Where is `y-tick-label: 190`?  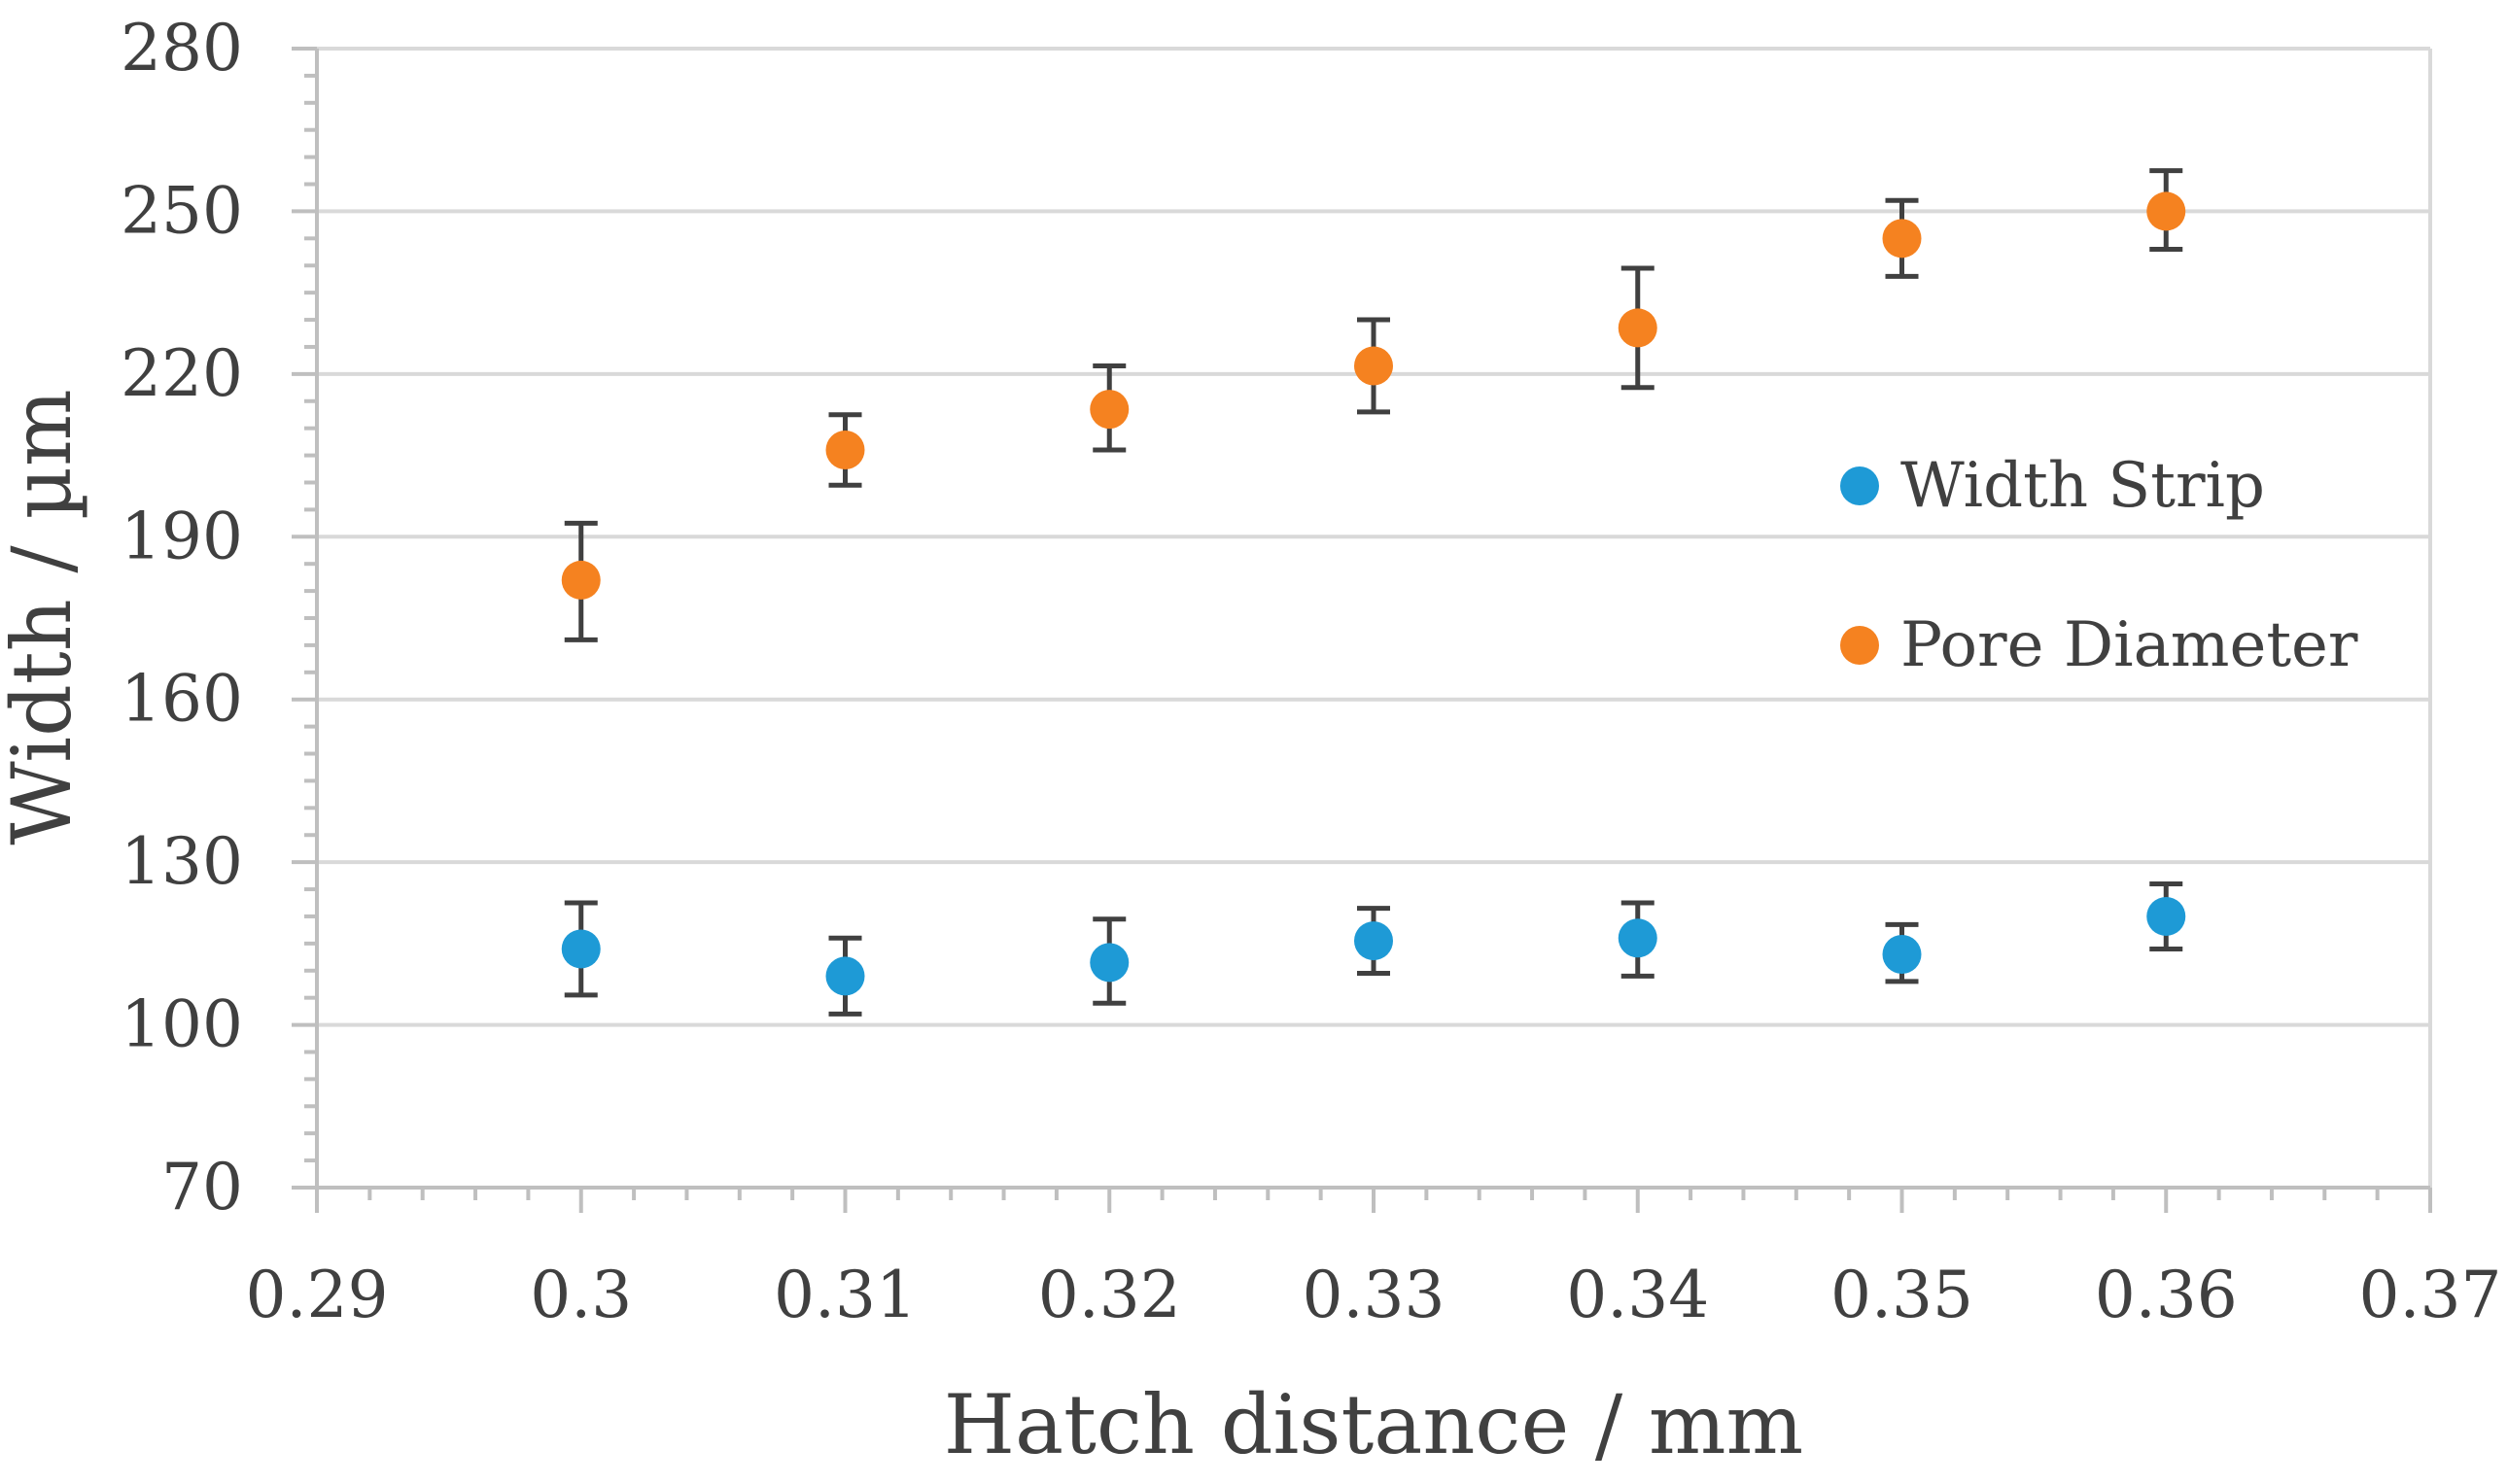 y-tick-label: 190 is located at coordinates (182, 536).